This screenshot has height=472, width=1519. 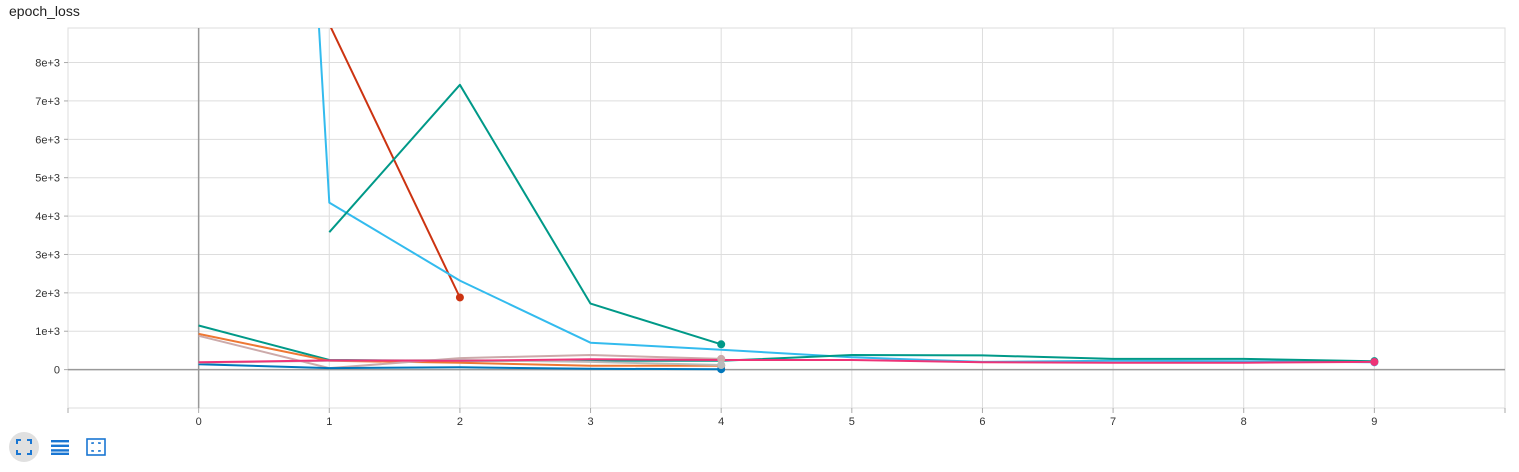 What do you see at coordinates (47, 64) in the screenshot?
I see `y-tick-label: 8e+3` at bounding box center [47, 64].